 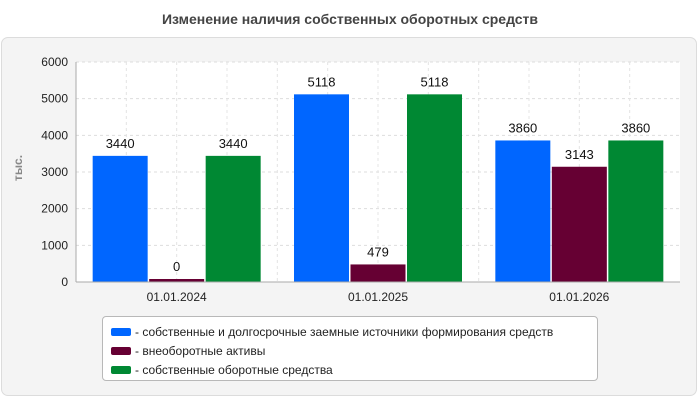 What do you see at coordinates (54, 99) in the screenshot?
I see `y-tick-label: 5000` at bounding box center [54, 99].